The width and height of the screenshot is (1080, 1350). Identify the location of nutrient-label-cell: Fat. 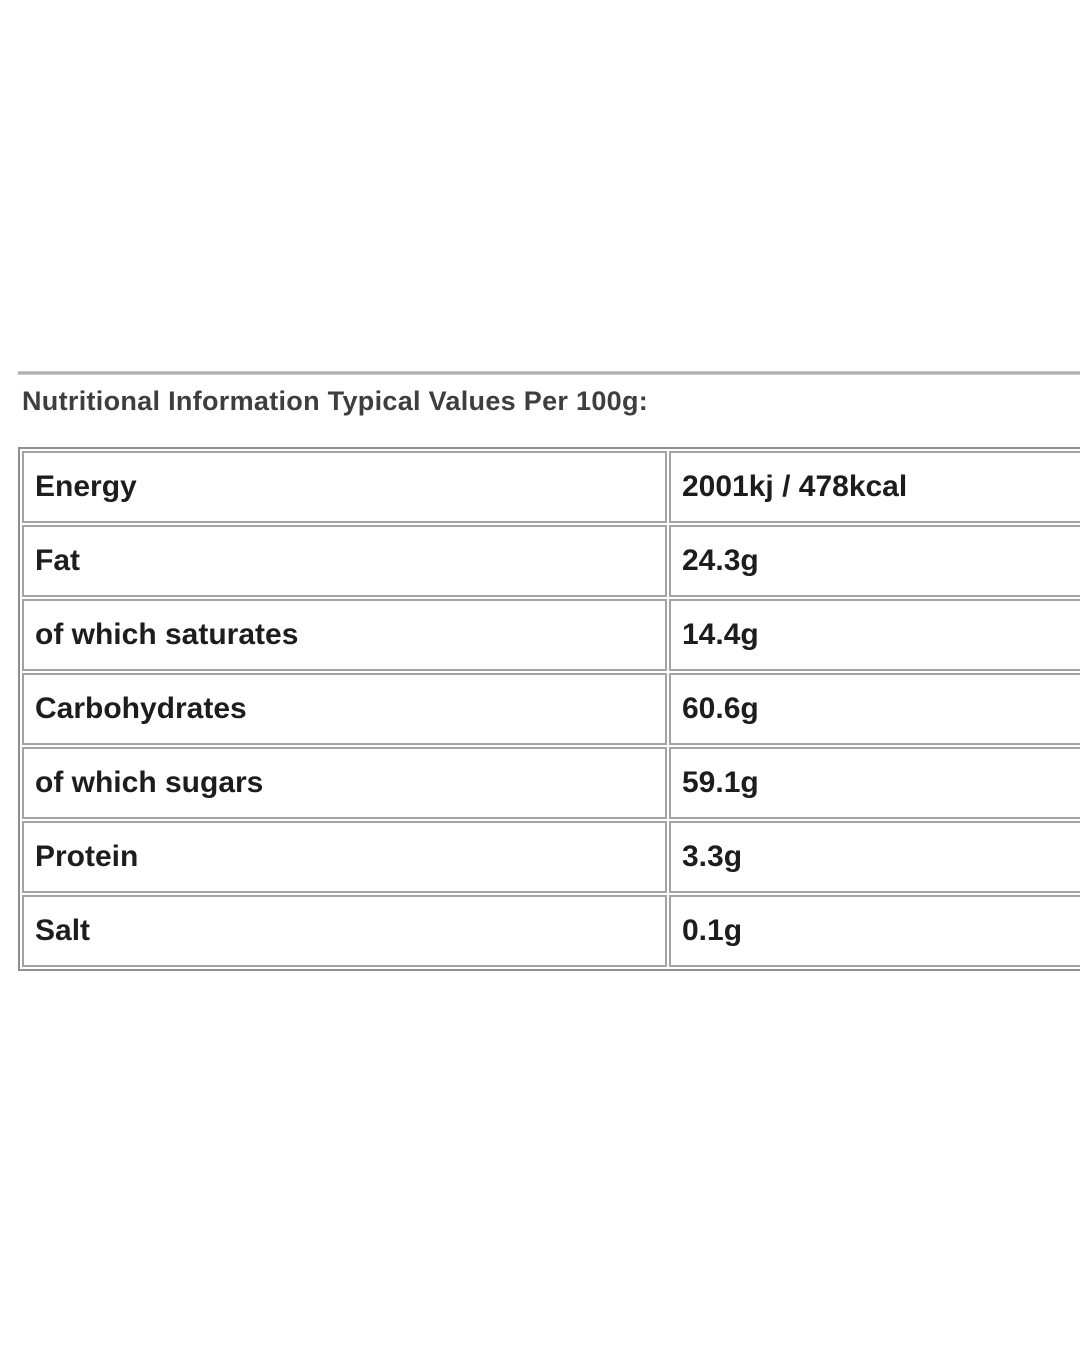
(344, 561).